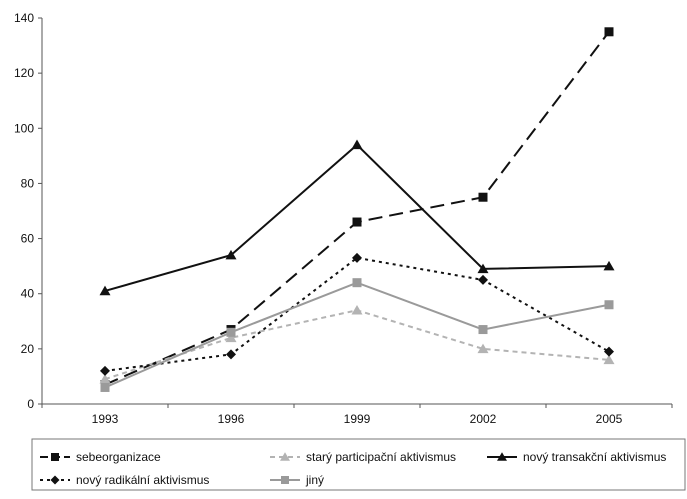 The width and height of the screenshot is (687, 499). Describe the element at coordinates (483, 419) in the screenshot. I see `x-tick-label: 2002` at that location.